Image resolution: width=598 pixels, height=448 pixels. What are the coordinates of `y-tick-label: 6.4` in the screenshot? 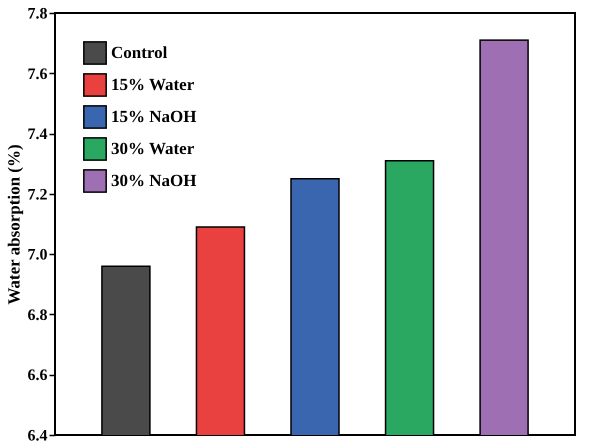 It's located at (38, 436).